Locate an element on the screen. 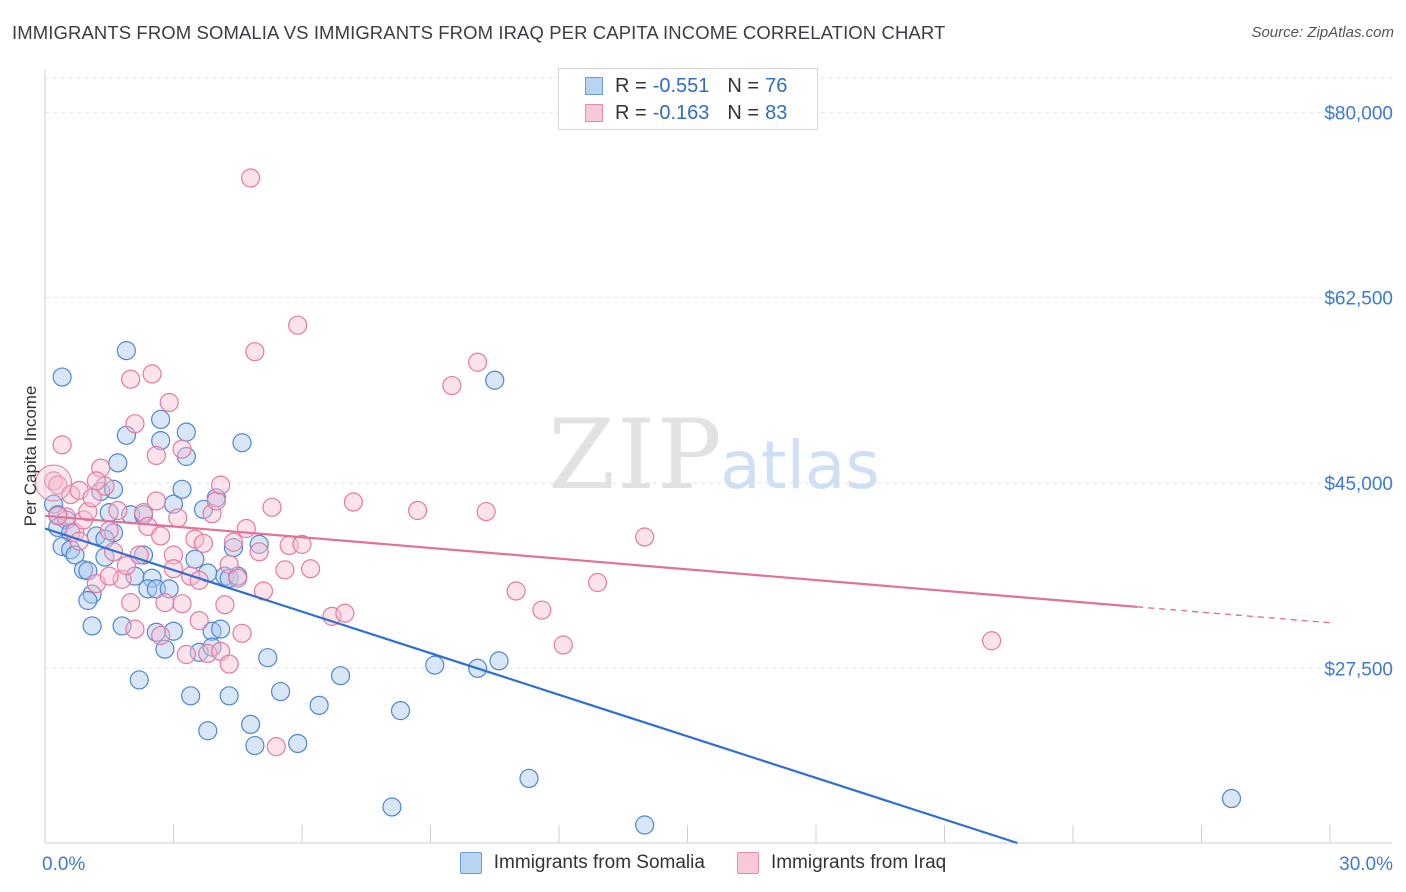 The image size is (1406, 892). watermark: ZIP atlas is located at coordinates (713, 455).